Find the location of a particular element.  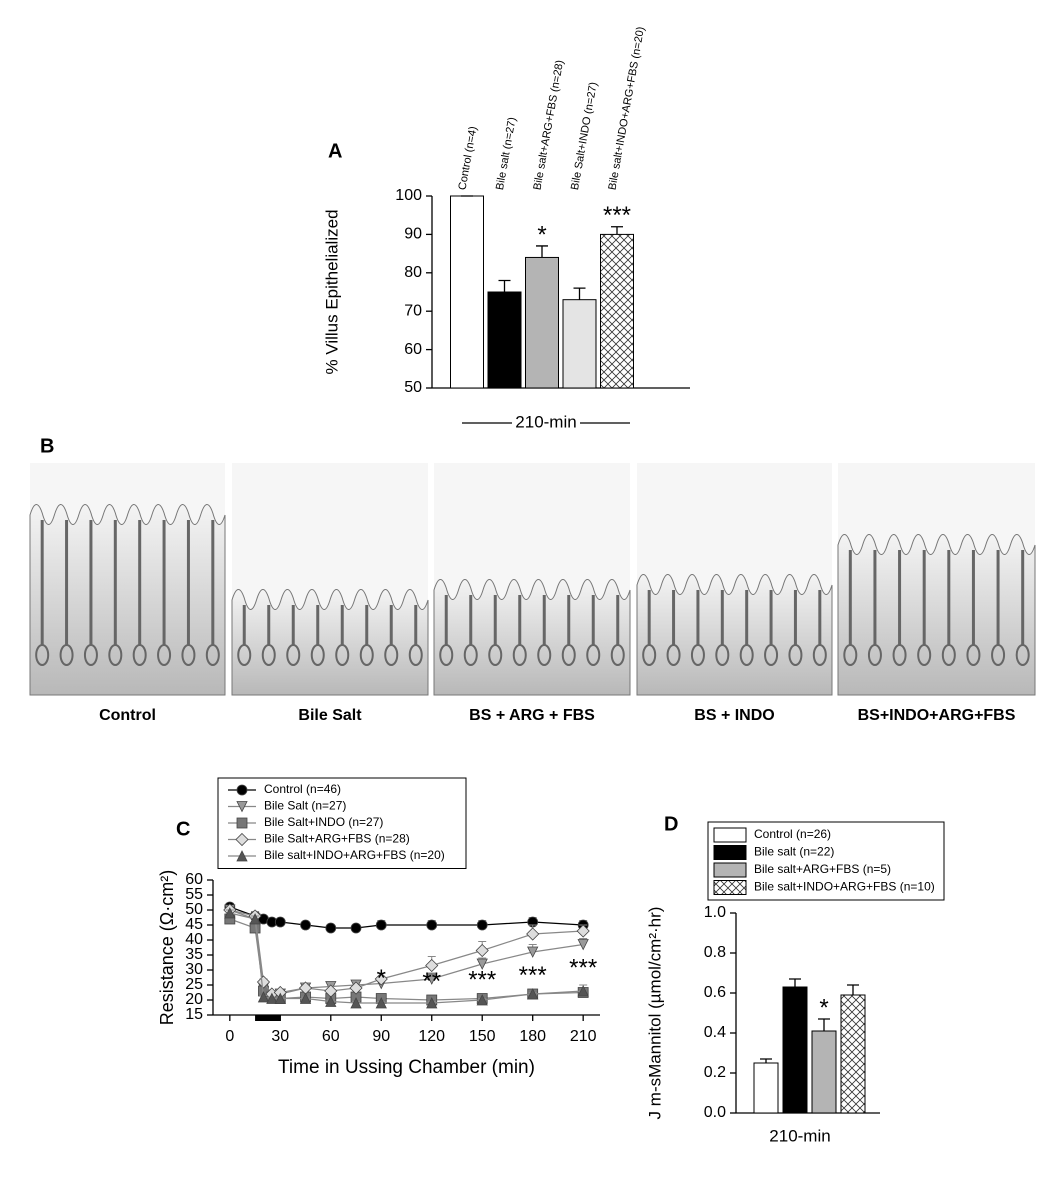

y-tick-label: 90 is located at coordinates (413, 234).